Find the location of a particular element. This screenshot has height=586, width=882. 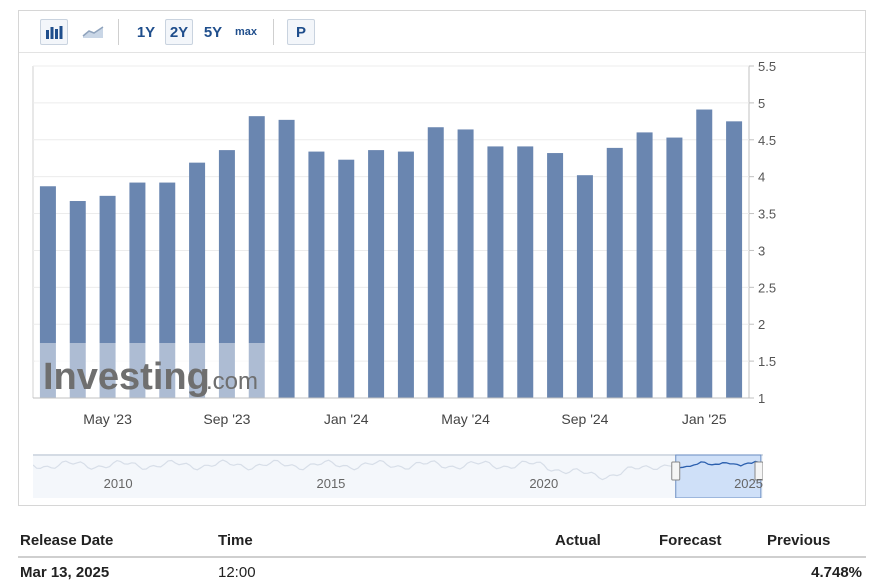

x-tick-label: Jan '25 is located at coordinates (704, 419).